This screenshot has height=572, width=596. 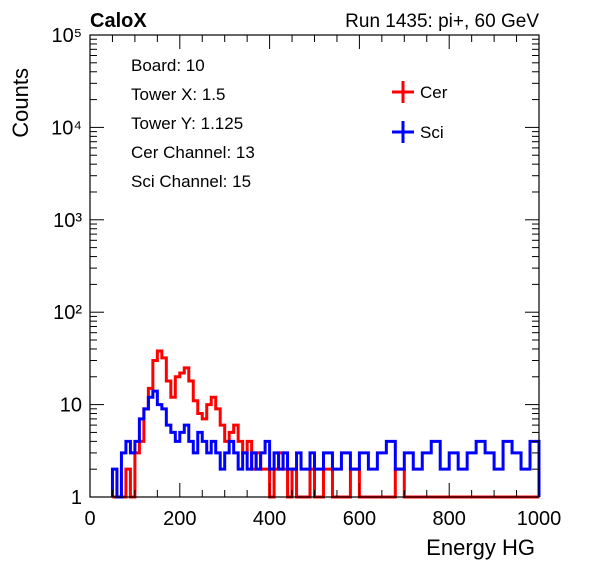 I want to click on y-tick-label-10000: 10⁴, so click(x=66, y=128).